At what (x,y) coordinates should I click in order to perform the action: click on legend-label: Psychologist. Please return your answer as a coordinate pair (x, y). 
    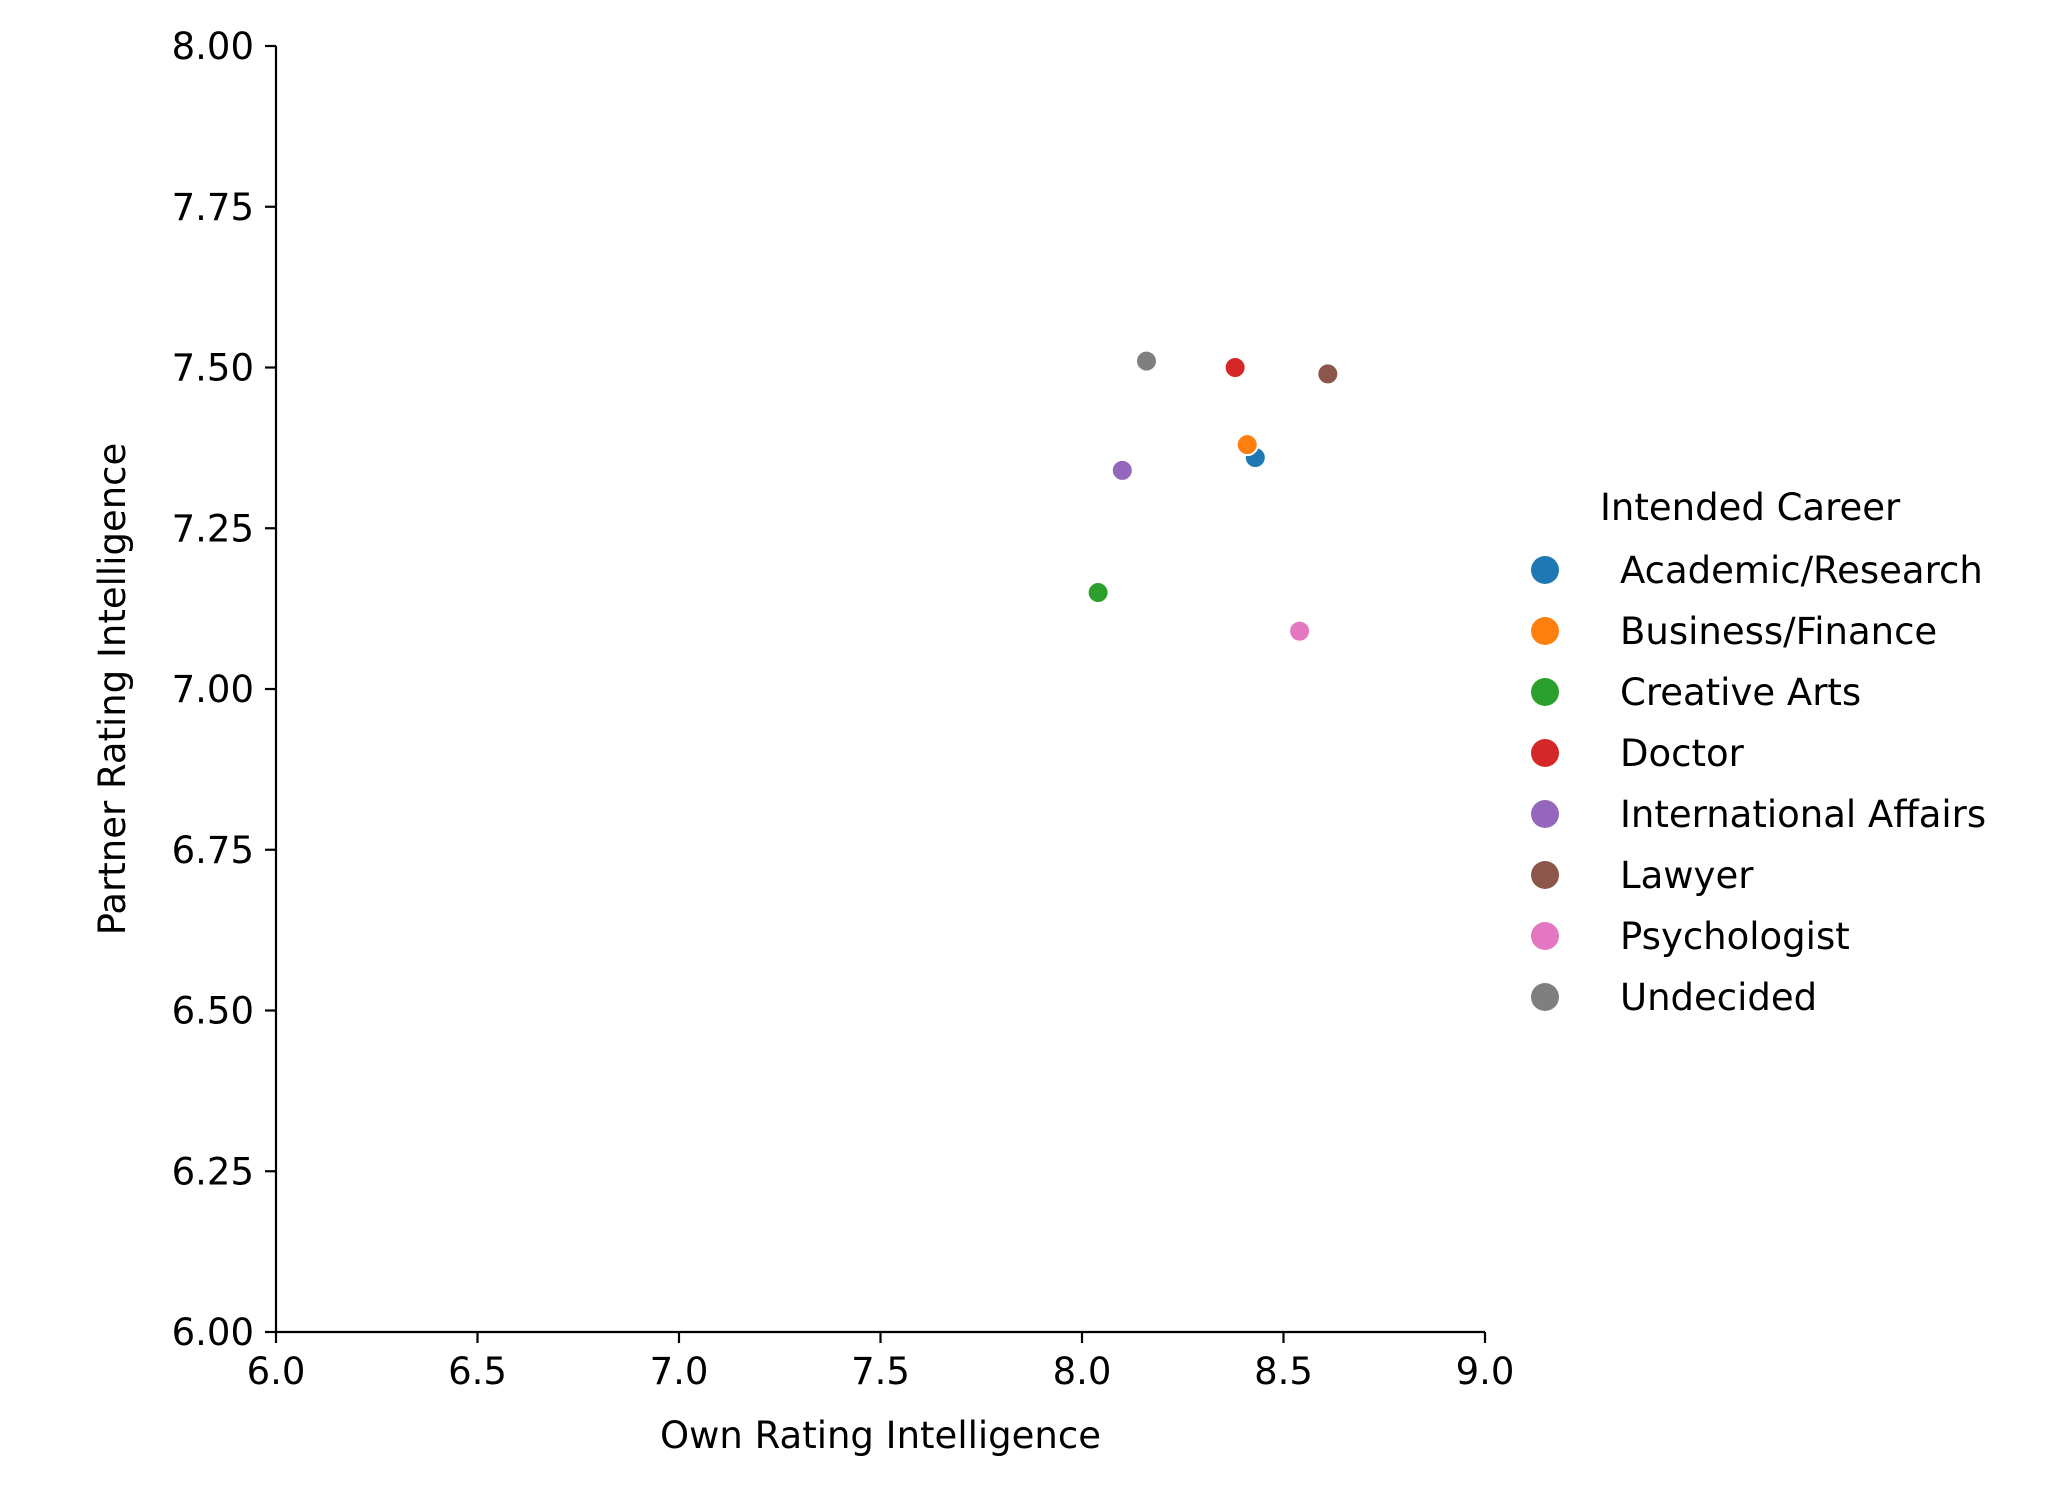
    Looking at the image, I should click on (1735, 936).